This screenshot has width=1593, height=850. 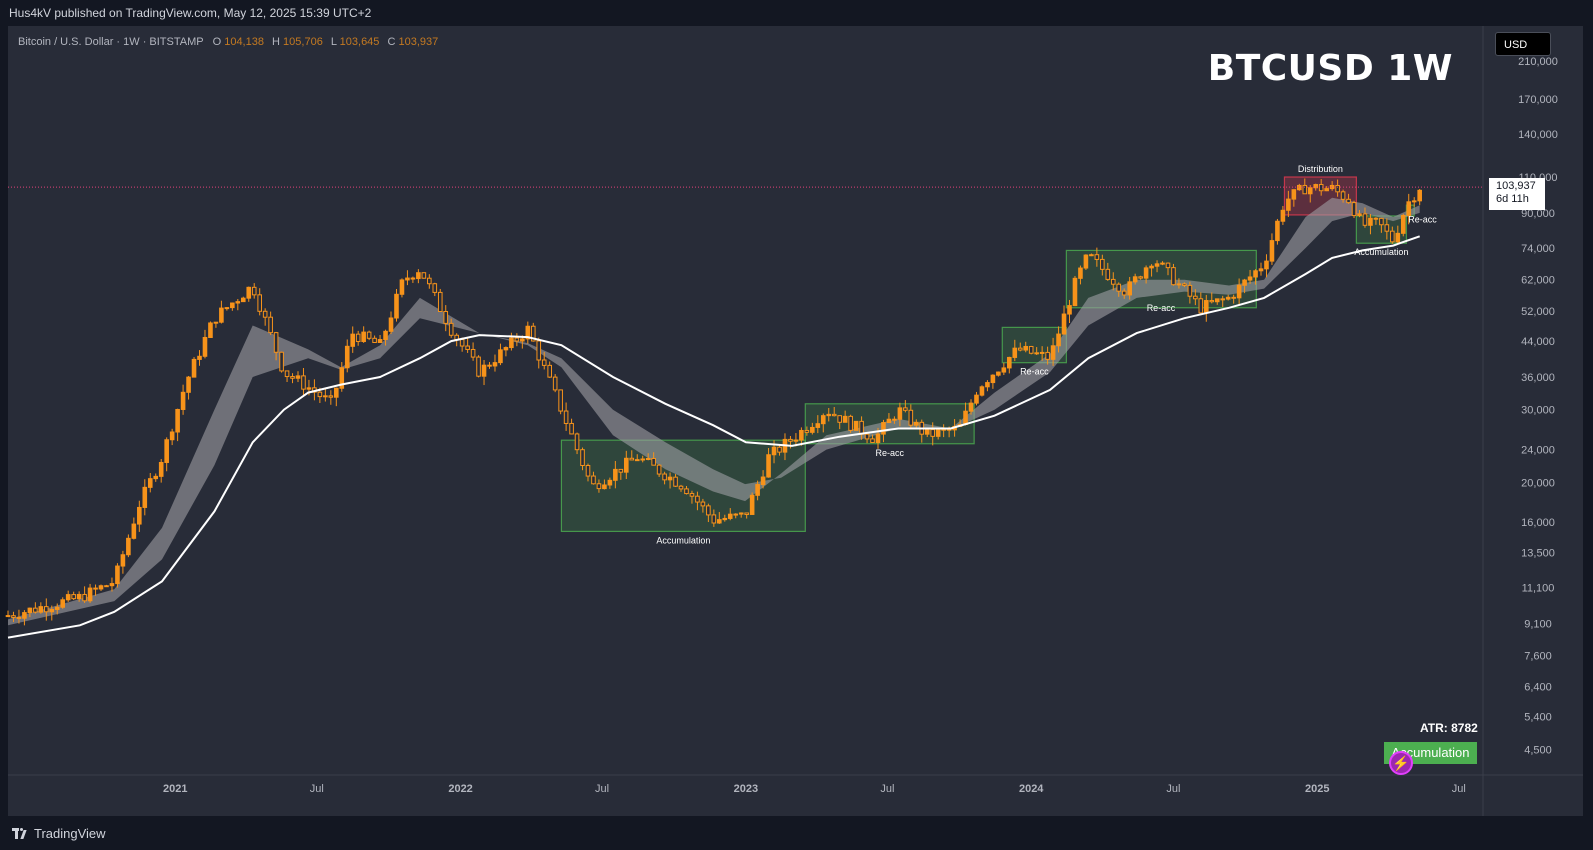 What do you see at coordinates (1538, 451) in the screenshot?
I see `y-tick-label-11: 24,000` at bounding box center [1538, 451].